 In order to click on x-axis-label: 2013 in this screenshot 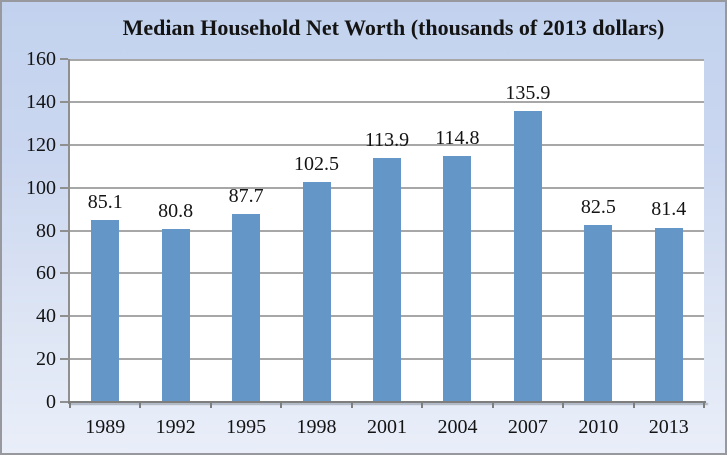, I will do `click(668, 427)`.